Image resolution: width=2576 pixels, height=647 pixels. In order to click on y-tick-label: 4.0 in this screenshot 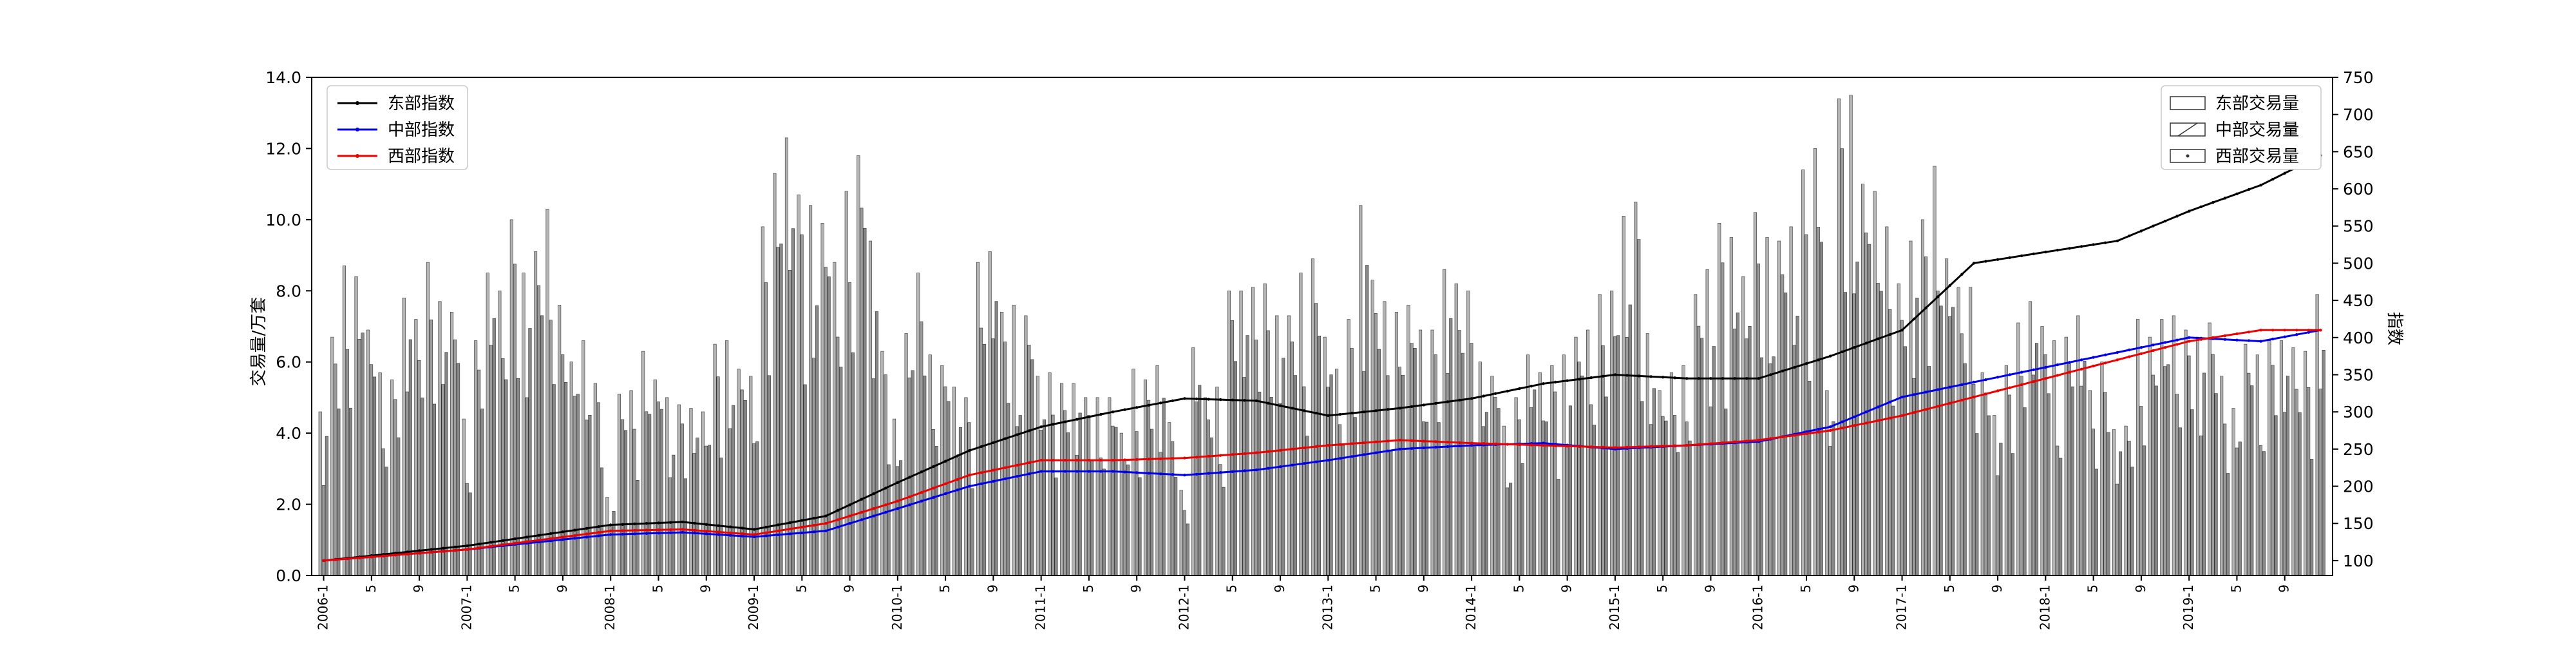, I will do `click(288, 433)`.